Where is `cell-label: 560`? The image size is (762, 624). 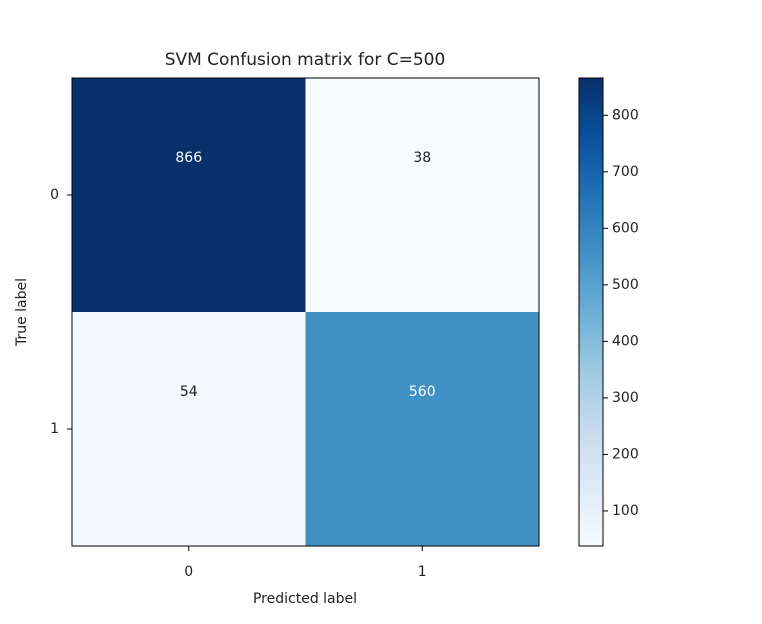 cell-label: 560 is located at coordinates (422, 392).